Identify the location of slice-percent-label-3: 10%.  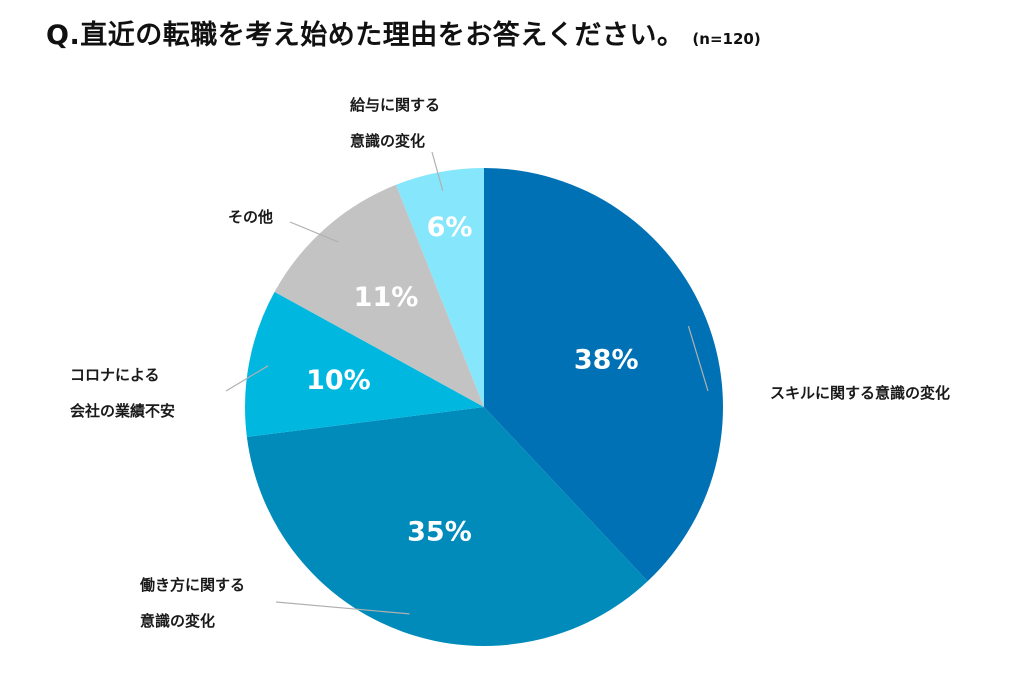
(338, 380).